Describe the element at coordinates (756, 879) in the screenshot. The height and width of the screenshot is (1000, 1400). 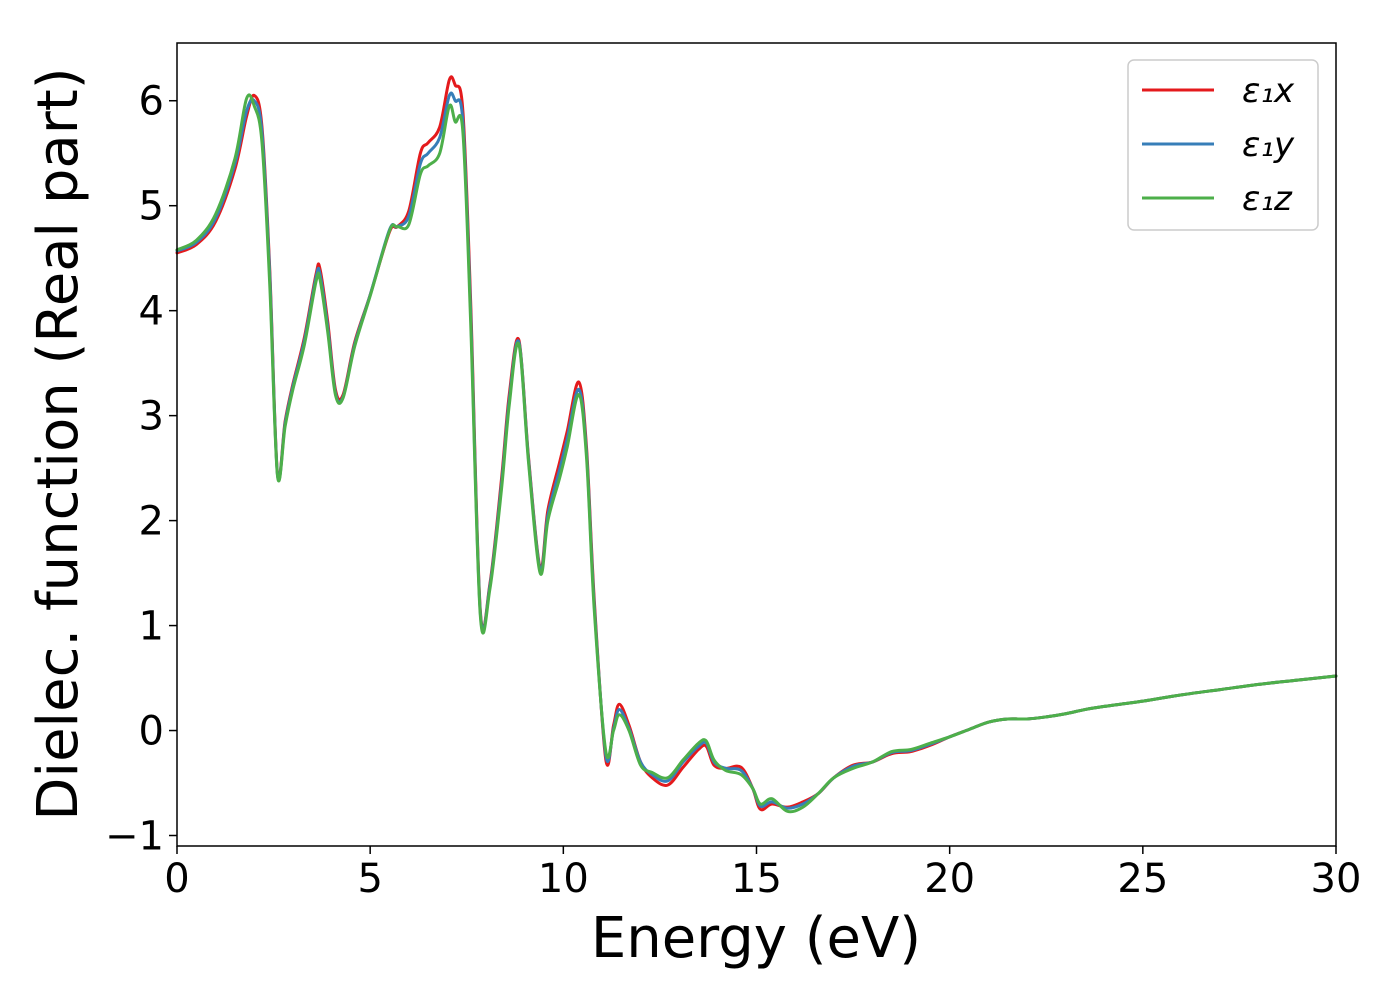
I see `x-tick-label: 15` at that location.